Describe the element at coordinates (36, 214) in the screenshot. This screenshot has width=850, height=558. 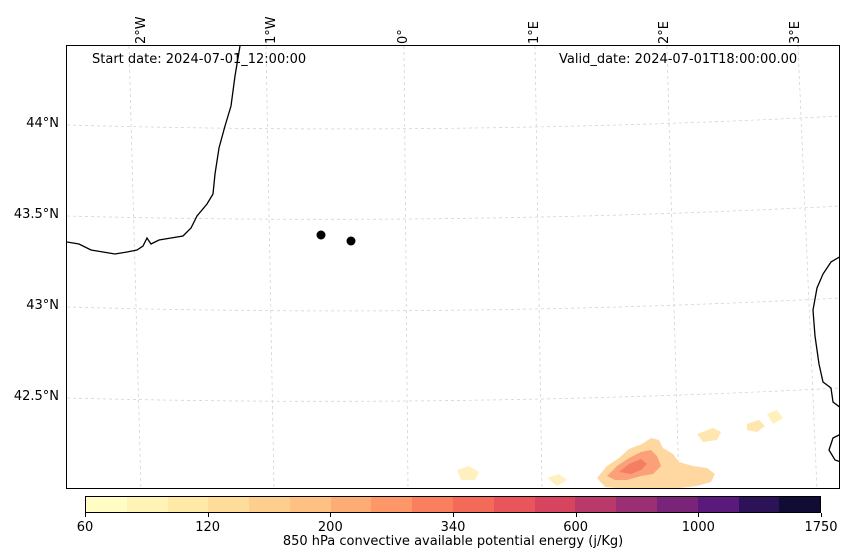
I see `lat-label-43-5n: 43.5°N` at that location.